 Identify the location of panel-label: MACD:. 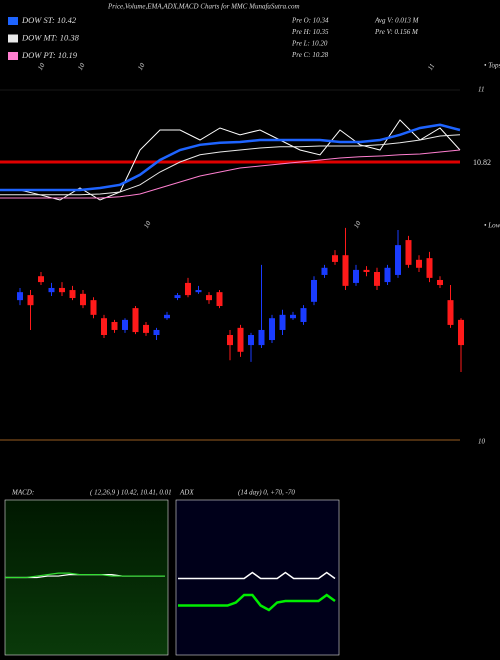
(22, 493).